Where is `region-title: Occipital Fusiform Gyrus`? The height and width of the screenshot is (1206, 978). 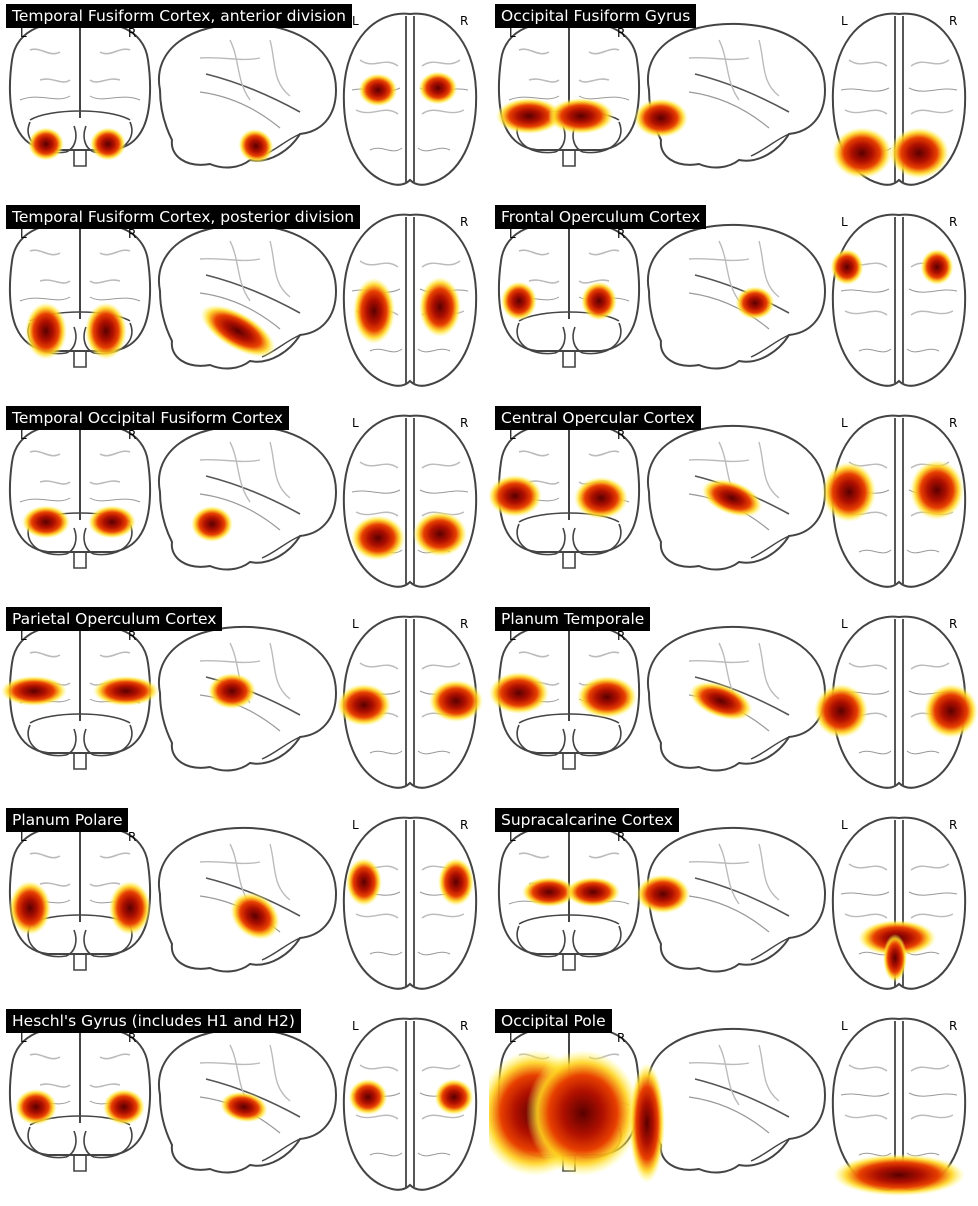 region-title: Occipital Fusiform Gyrus is located at coordinates (596, 16).